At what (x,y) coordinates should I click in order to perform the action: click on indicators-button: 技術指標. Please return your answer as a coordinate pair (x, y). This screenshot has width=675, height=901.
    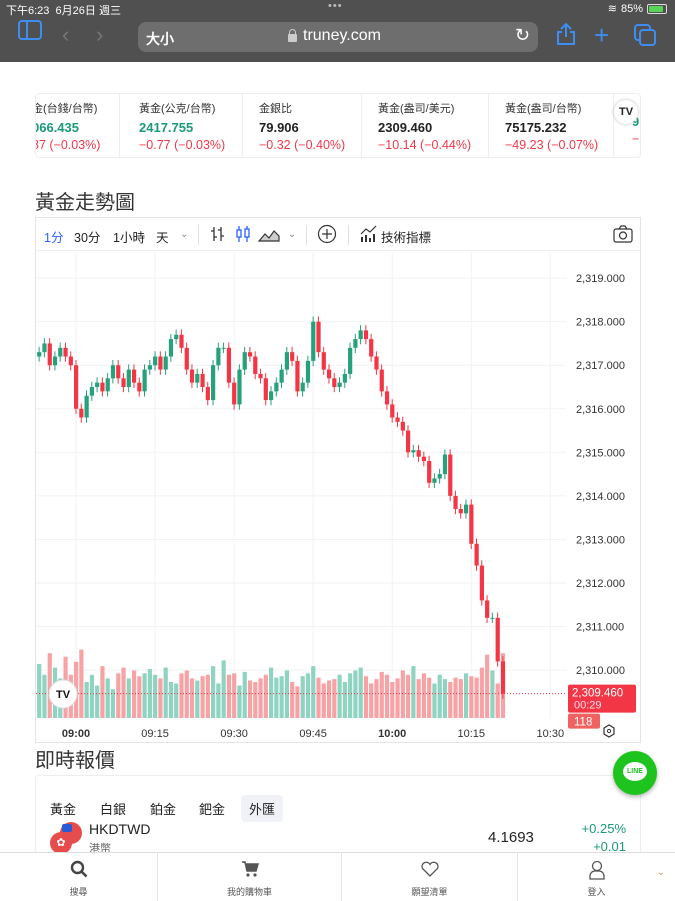
    Looking at the image, I should click on (406, 236).